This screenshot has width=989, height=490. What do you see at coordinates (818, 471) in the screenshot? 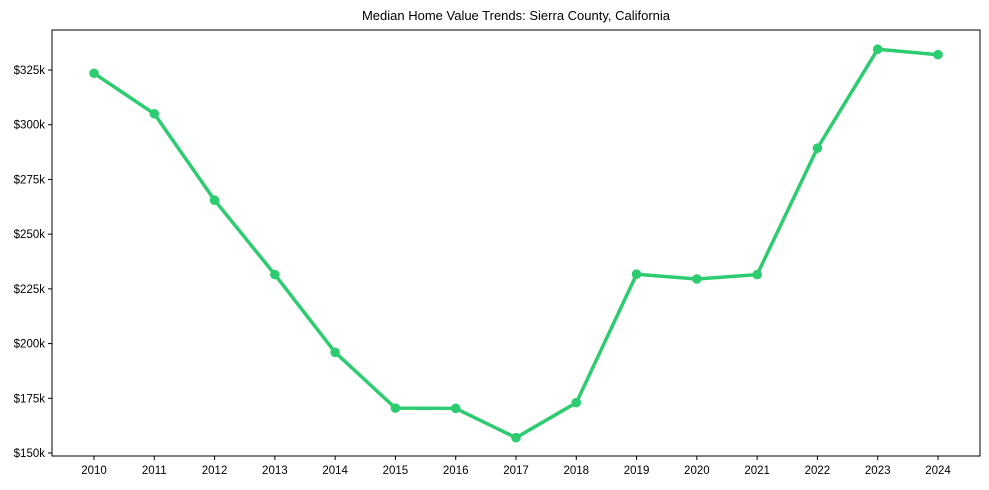
I see `x-tick-label: 2022` at bounding box center [818, 471].